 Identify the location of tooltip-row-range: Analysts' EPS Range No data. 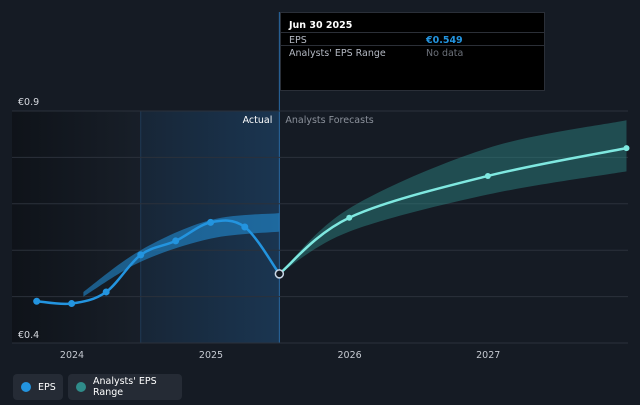
(412, 53).